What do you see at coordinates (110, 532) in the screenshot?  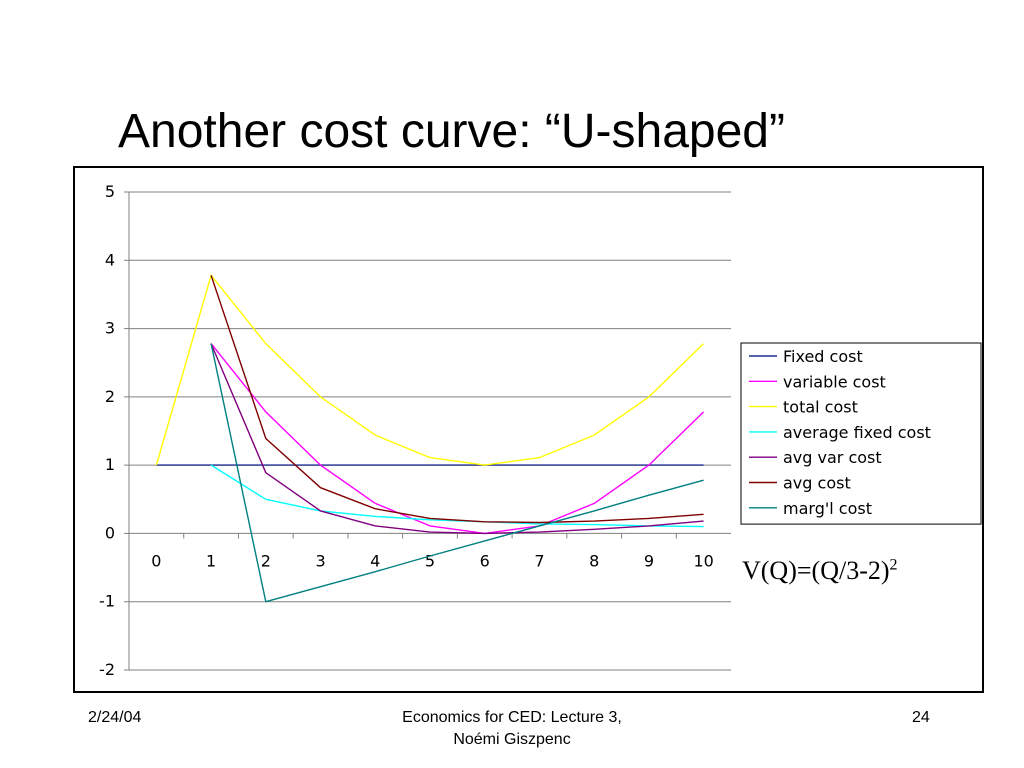 I see `y-tick-label: 0` at bounding box center [110, 532].